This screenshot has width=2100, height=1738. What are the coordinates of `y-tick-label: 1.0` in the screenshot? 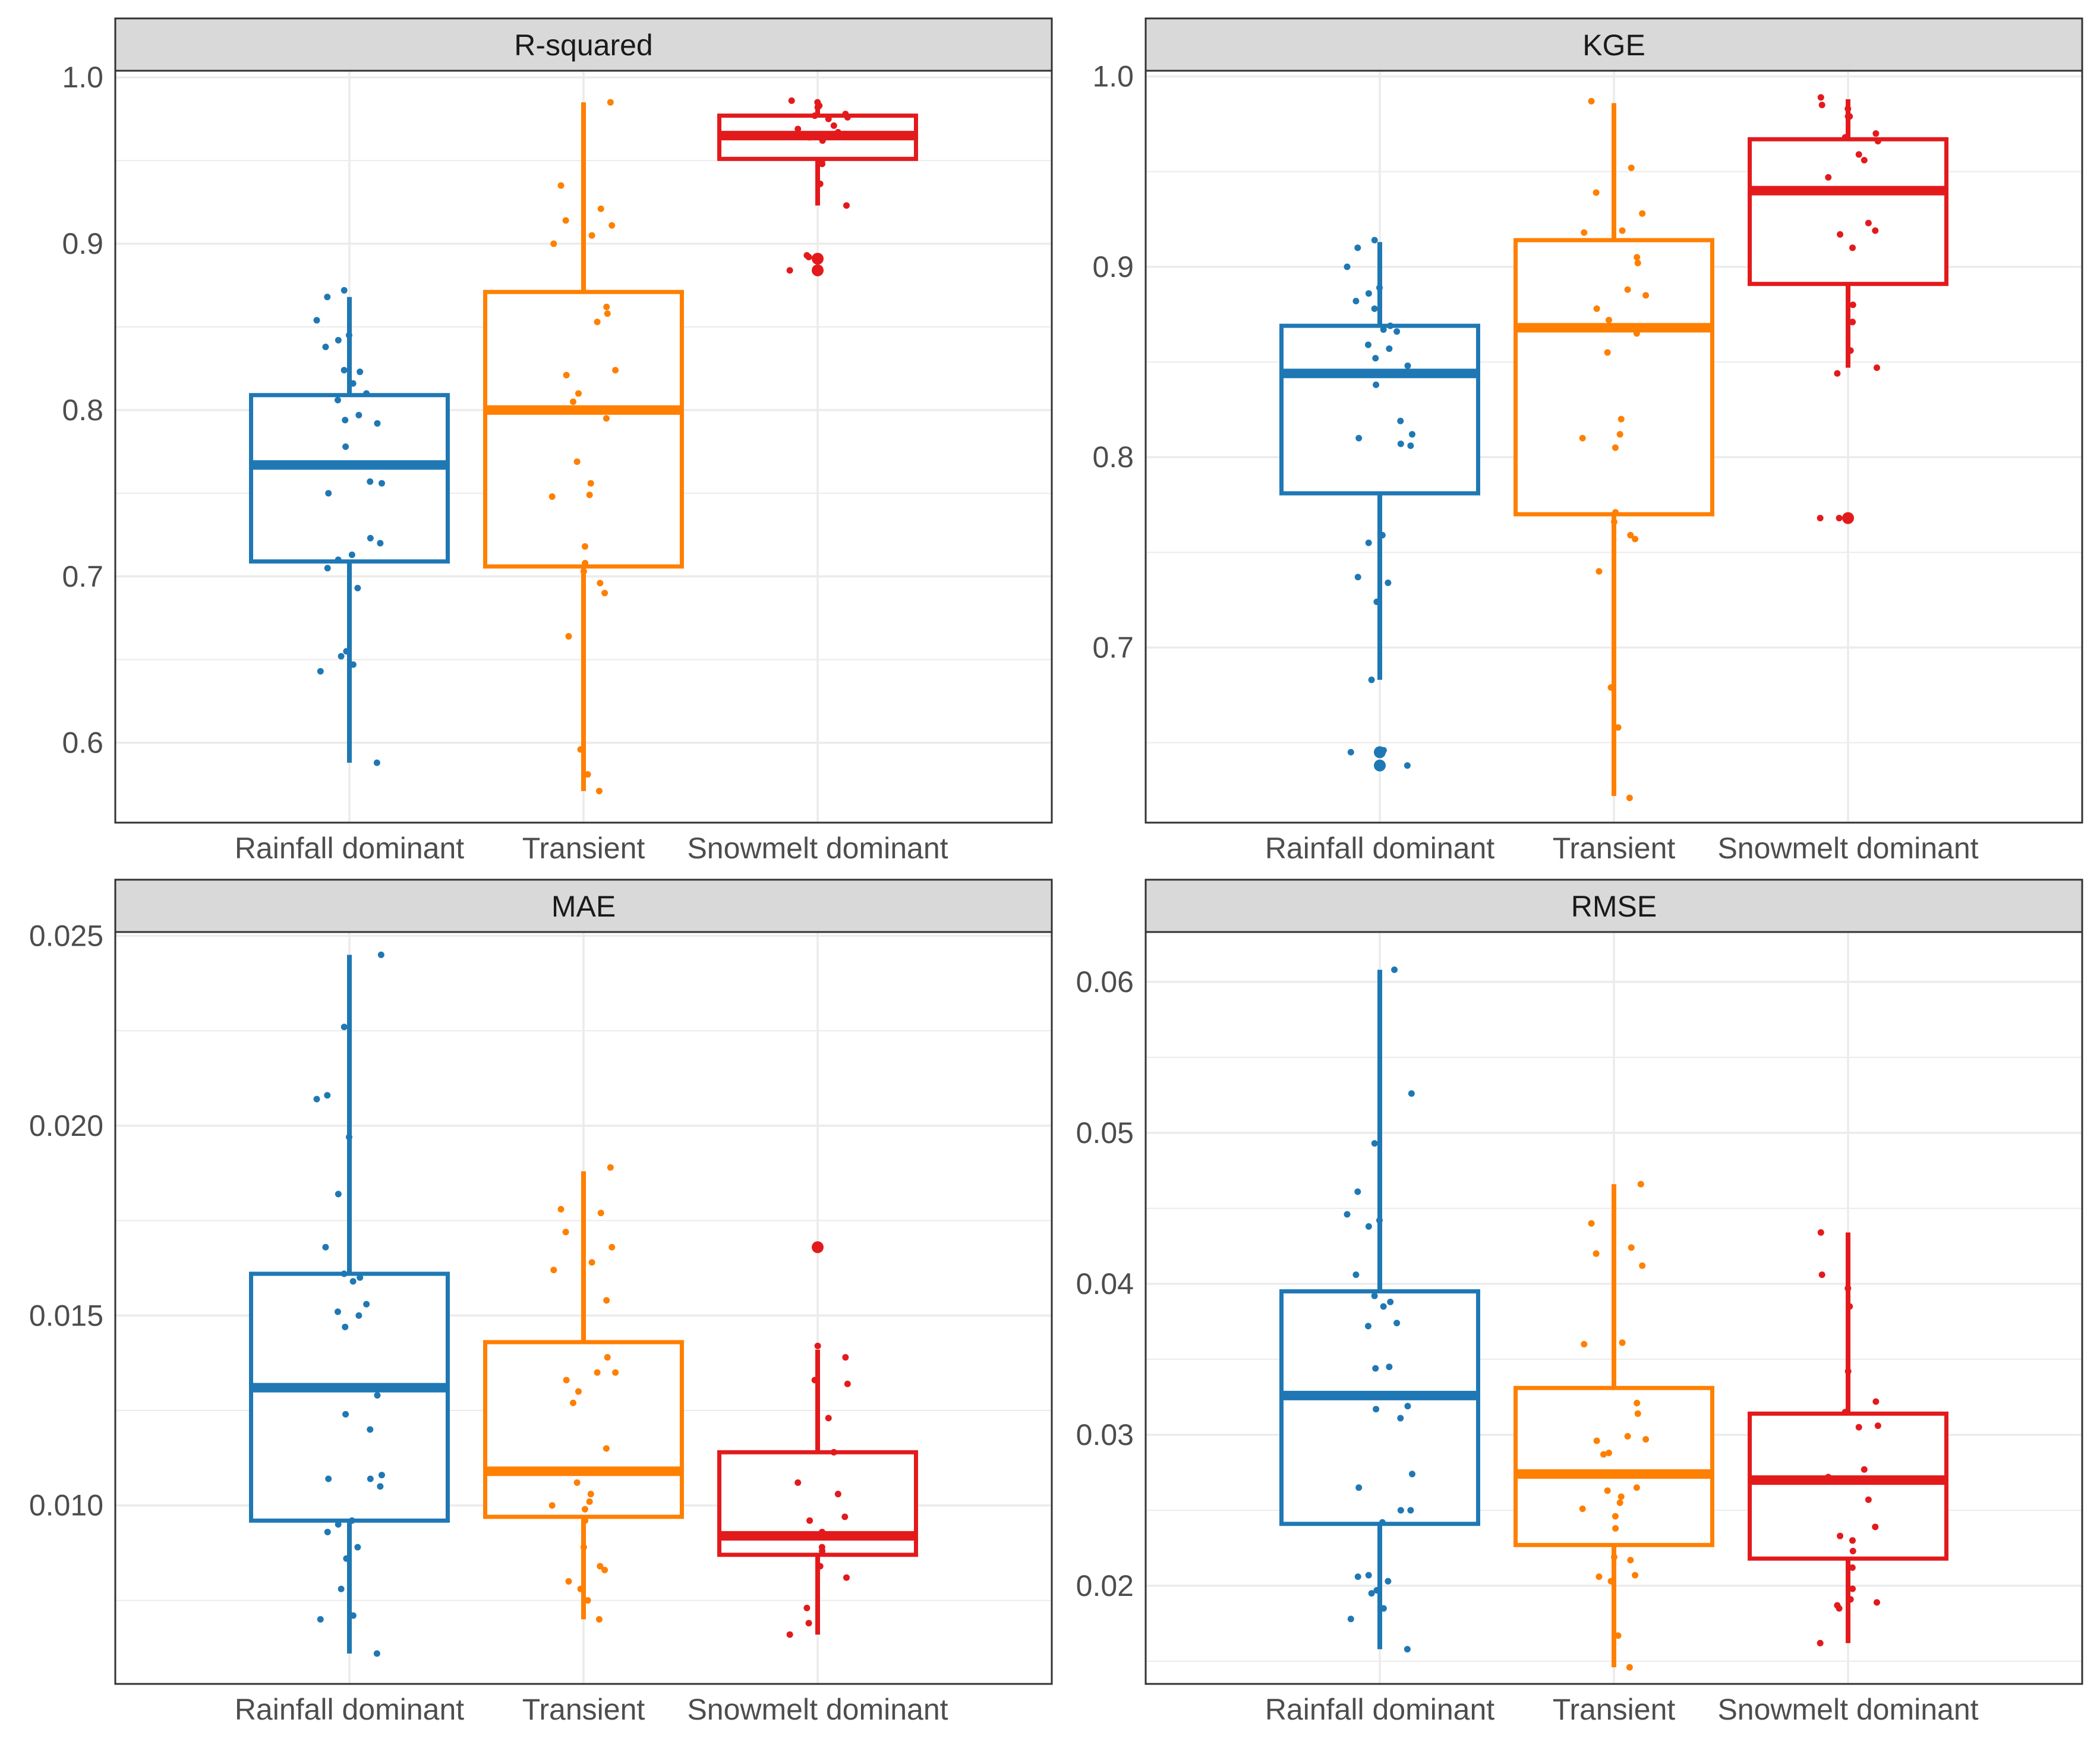 It's located at (82, 77).